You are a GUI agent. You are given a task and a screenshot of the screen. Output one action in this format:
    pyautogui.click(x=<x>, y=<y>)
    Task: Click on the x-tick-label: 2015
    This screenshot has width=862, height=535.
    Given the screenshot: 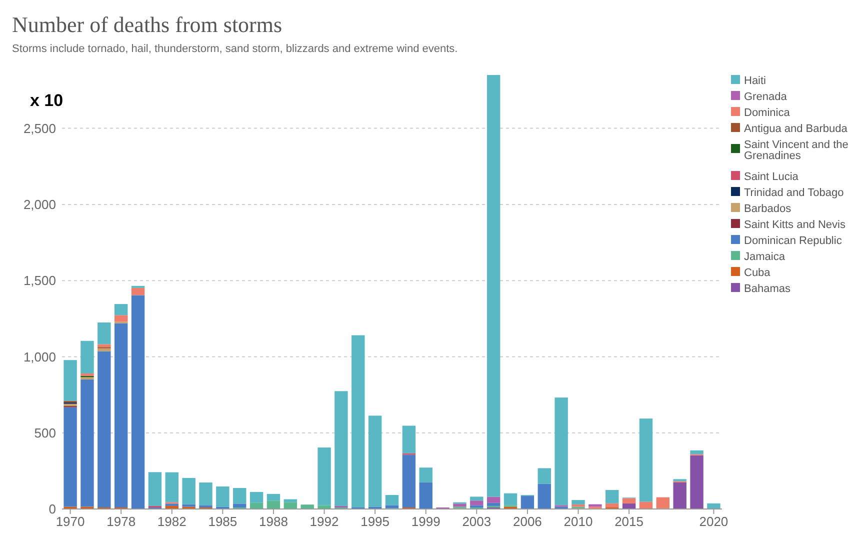 What is the action you would take?
    pyautogui.click(x=629, y=521)
    